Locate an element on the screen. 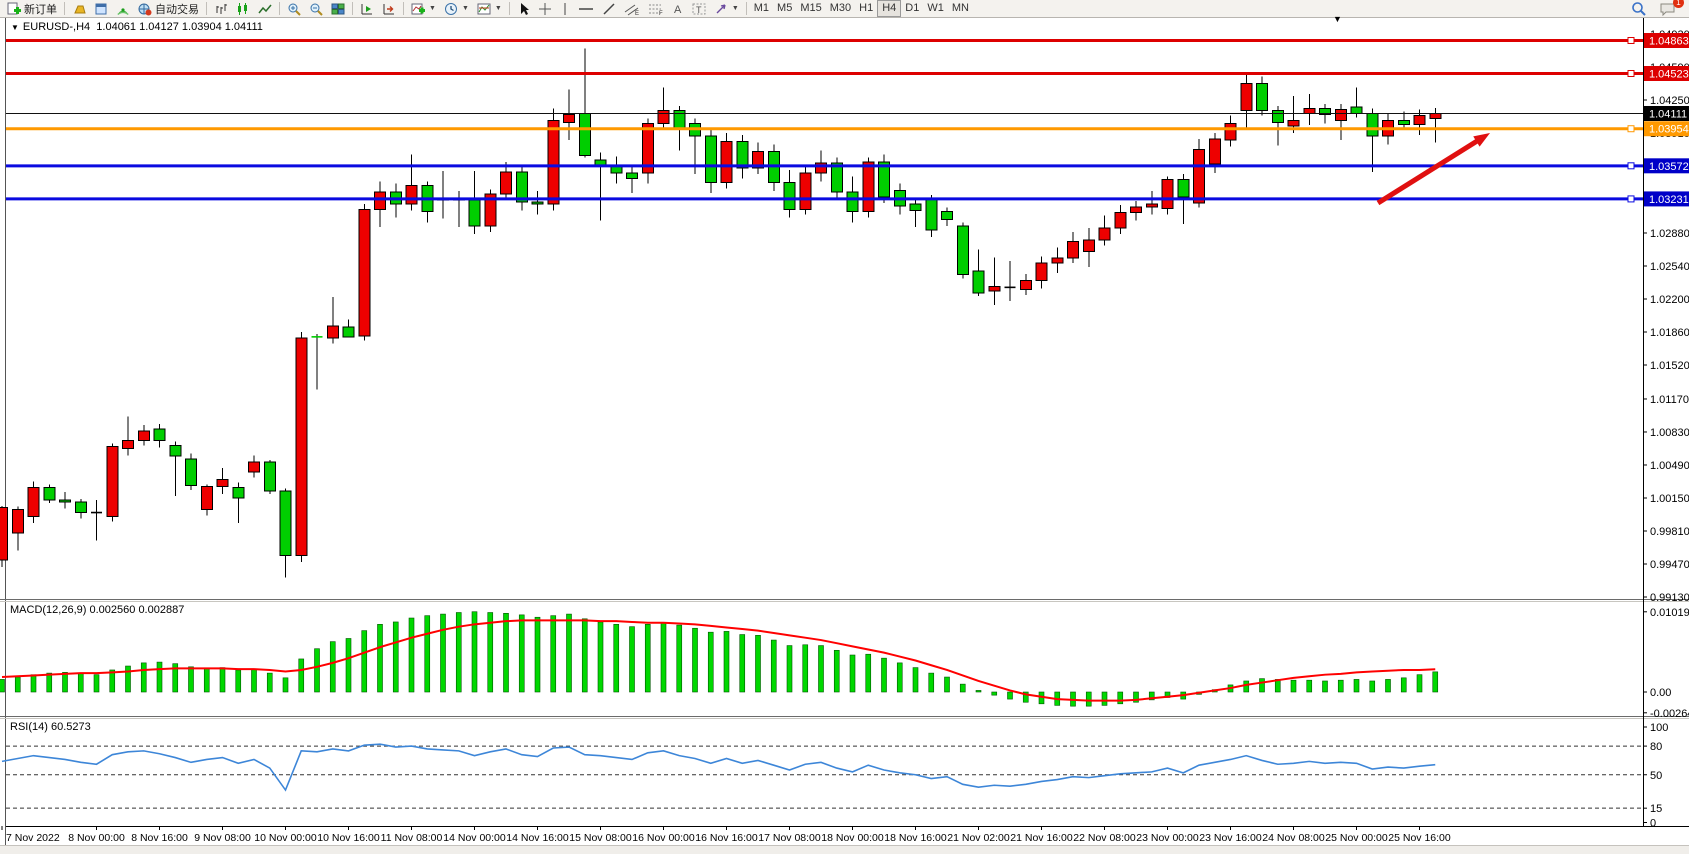 The image size is (1689, 854). vertical-line-tool-button is located at coordinates (565, 9).